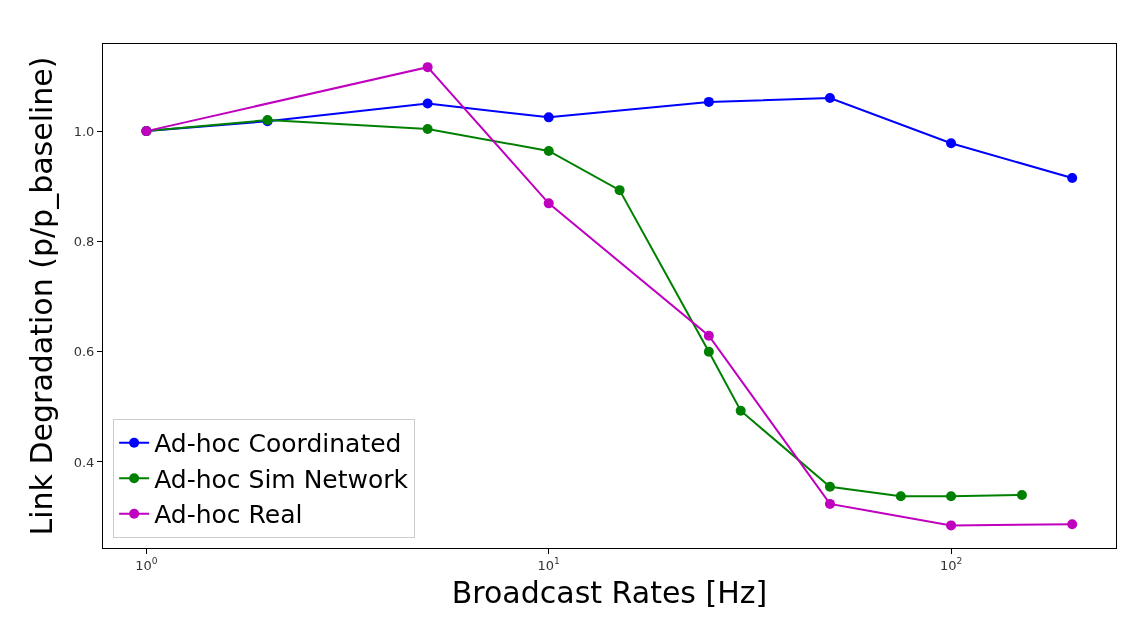  I want to click on legend-label: Ad-hoc Sim Network, so click(281, 479).